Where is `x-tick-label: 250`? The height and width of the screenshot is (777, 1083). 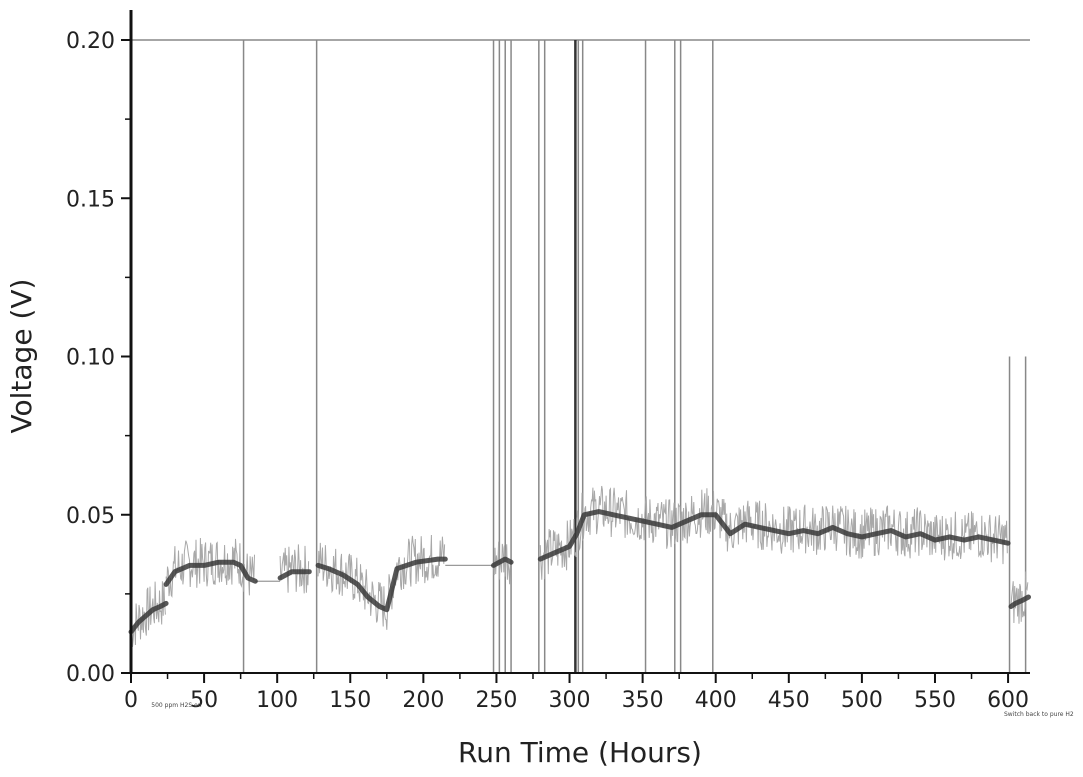 x-tick-label: 250 is located at coordinates (496, 700).